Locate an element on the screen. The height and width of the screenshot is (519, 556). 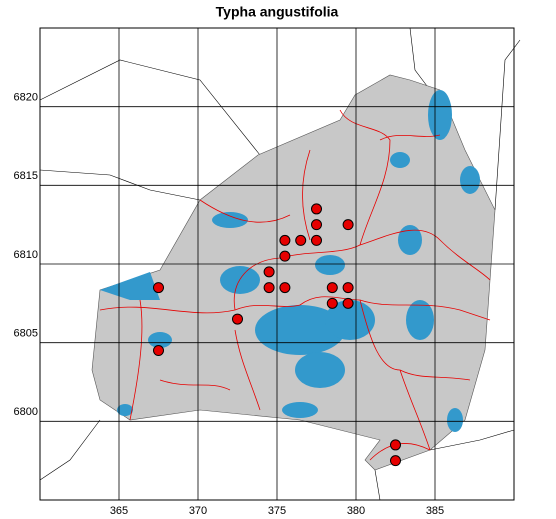
x-tick-label: 365 is located at coordinates (119, 511).